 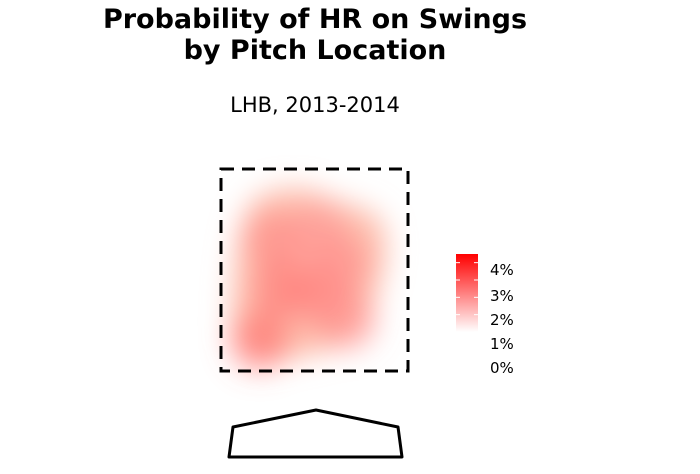 I want to click on legend-tick-label: 2%, so click(x=502, y=320).